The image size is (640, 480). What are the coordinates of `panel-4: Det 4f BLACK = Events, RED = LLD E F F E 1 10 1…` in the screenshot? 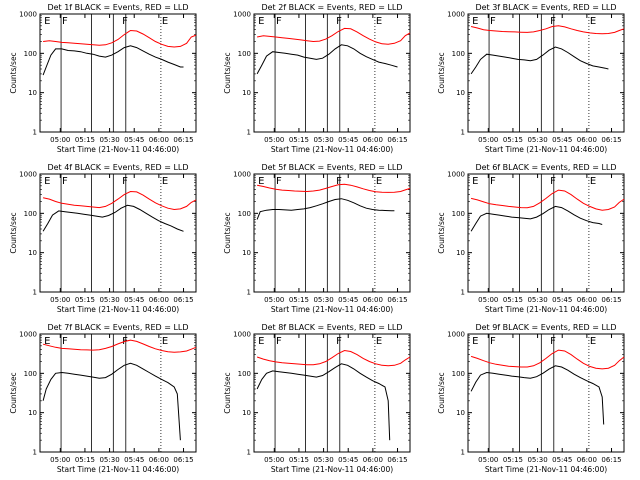 It's located at (103, 238).